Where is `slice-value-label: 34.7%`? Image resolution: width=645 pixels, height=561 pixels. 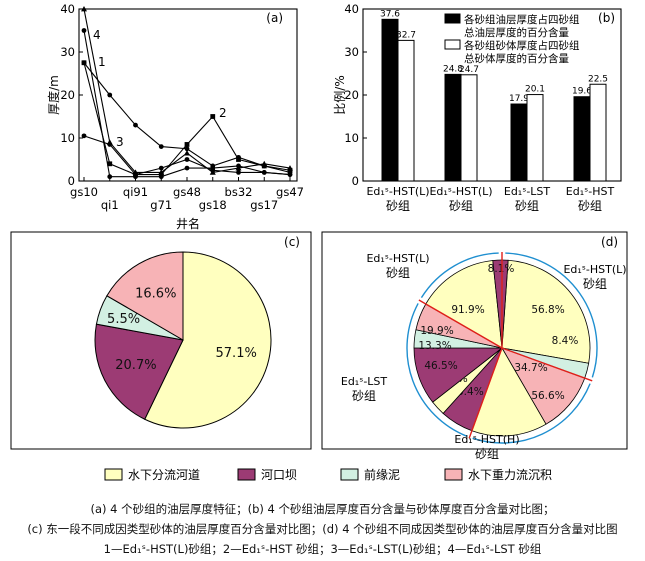 slice-value-label: 34.7% is located at coordinates (530, 368).